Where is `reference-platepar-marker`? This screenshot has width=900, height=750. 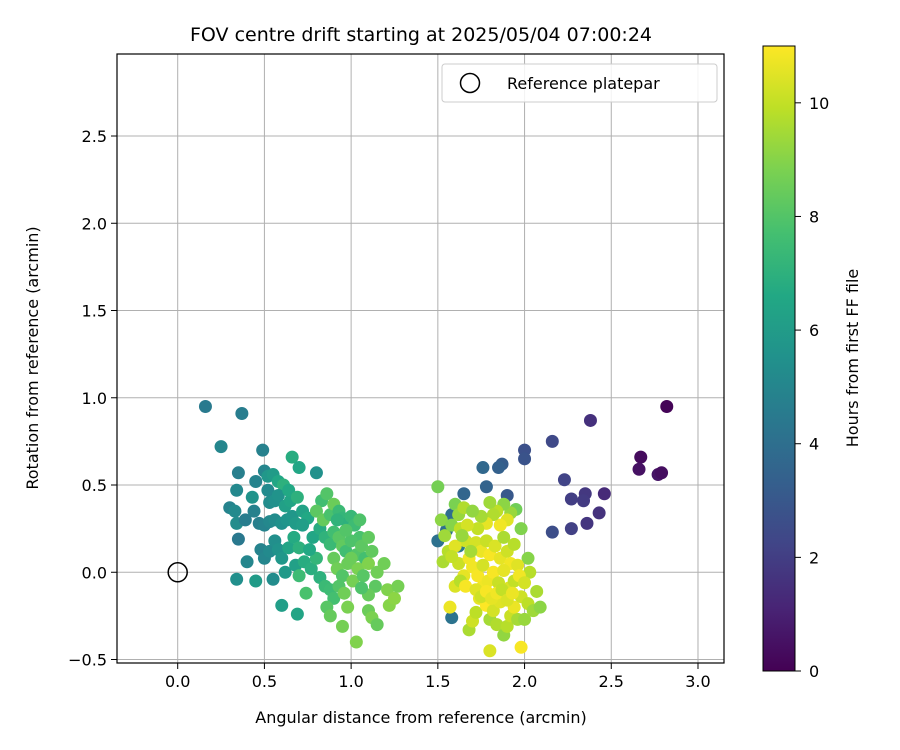
reference-platepar-marker is located at coordinates (177, 572).